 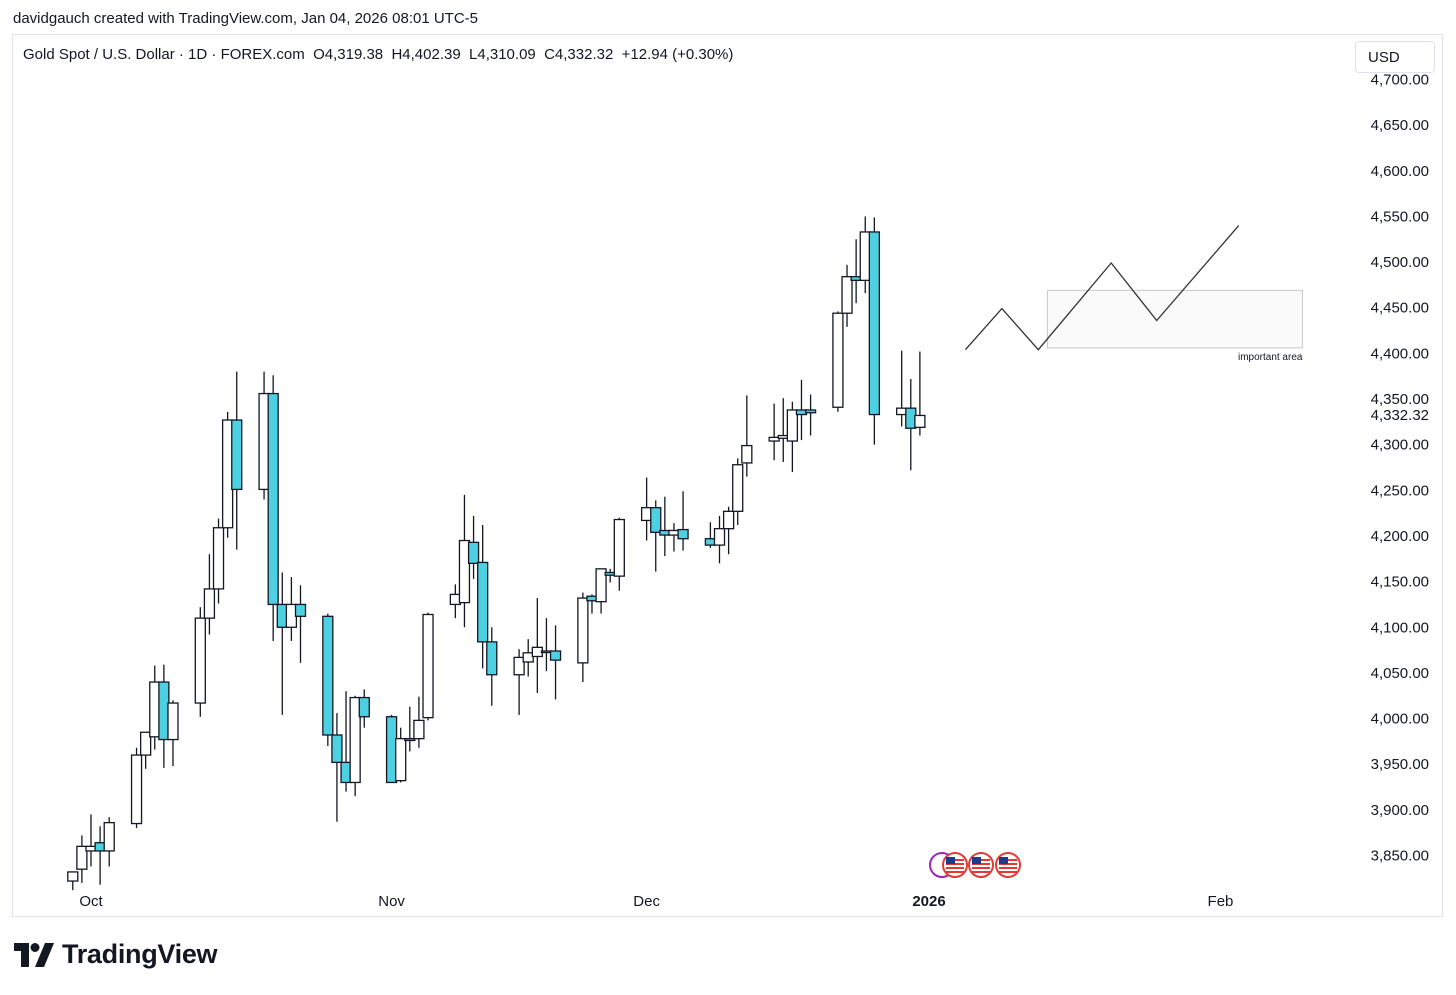 What do you see at coordinates (1400, 171) in the screenshot?
I see `y-tick-label: 4,600.00` at bounding box center [1400, 171].